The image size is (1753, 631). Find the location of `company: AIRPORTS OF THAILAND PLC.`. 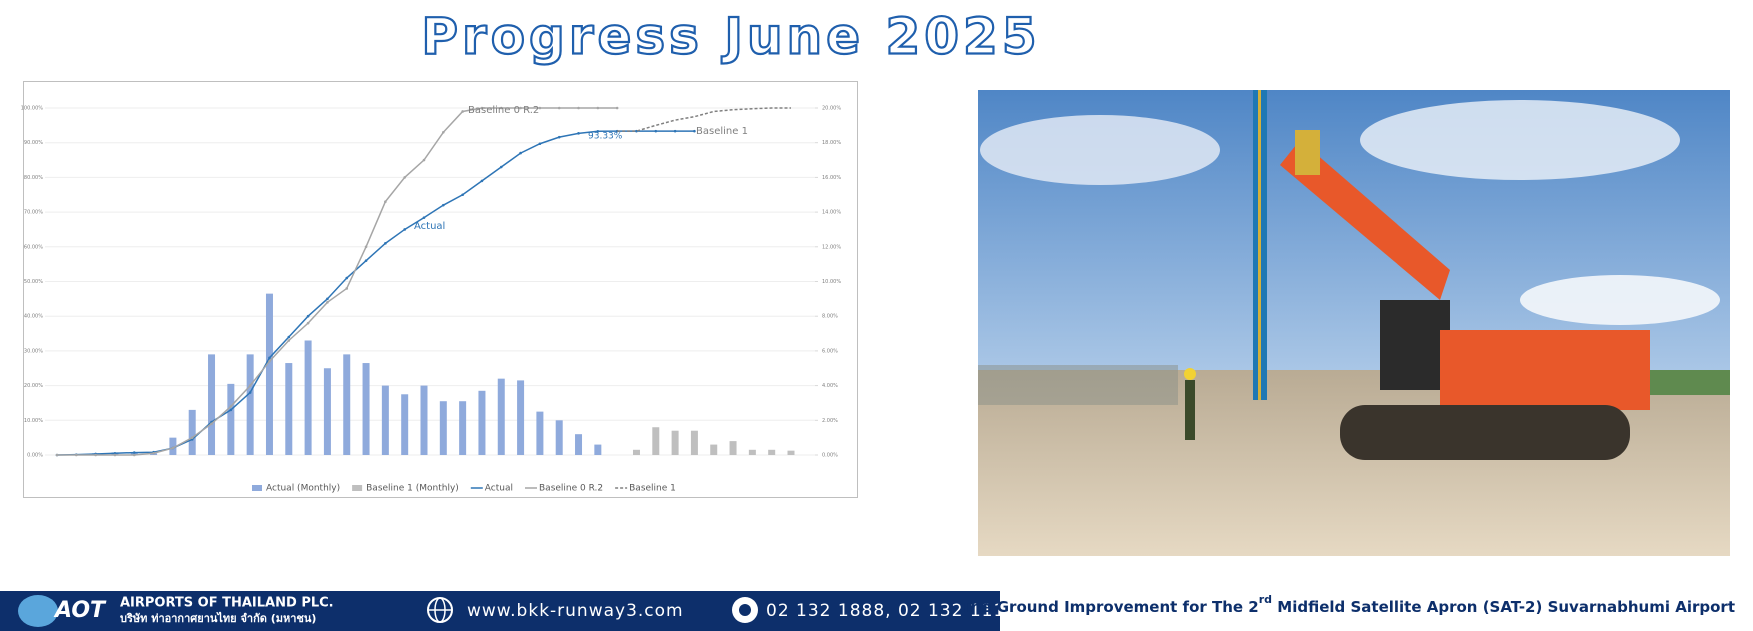

company: AIRPORTS OF THAILAND PLC. is located at coordinates (227, 603).